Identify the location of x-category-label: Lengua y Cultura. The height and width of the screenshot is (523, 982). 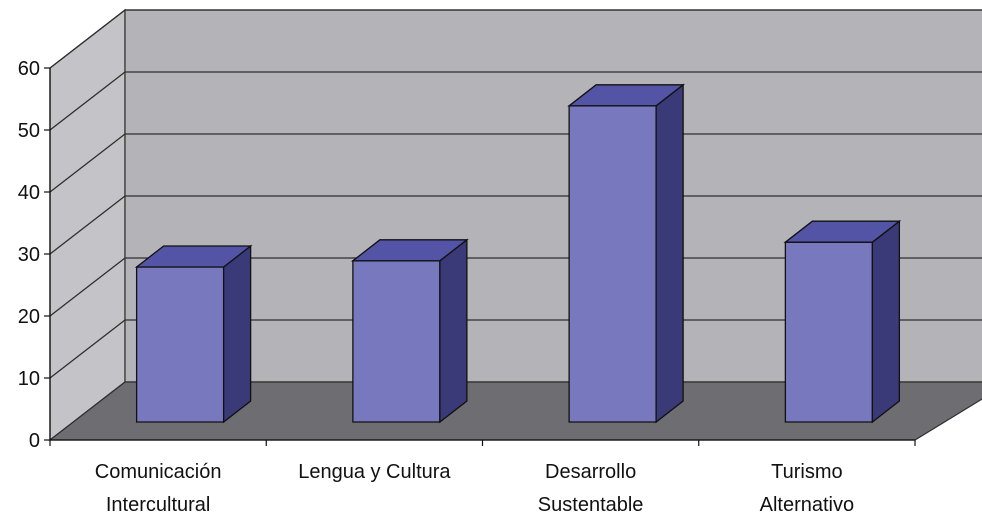
(374, 472).